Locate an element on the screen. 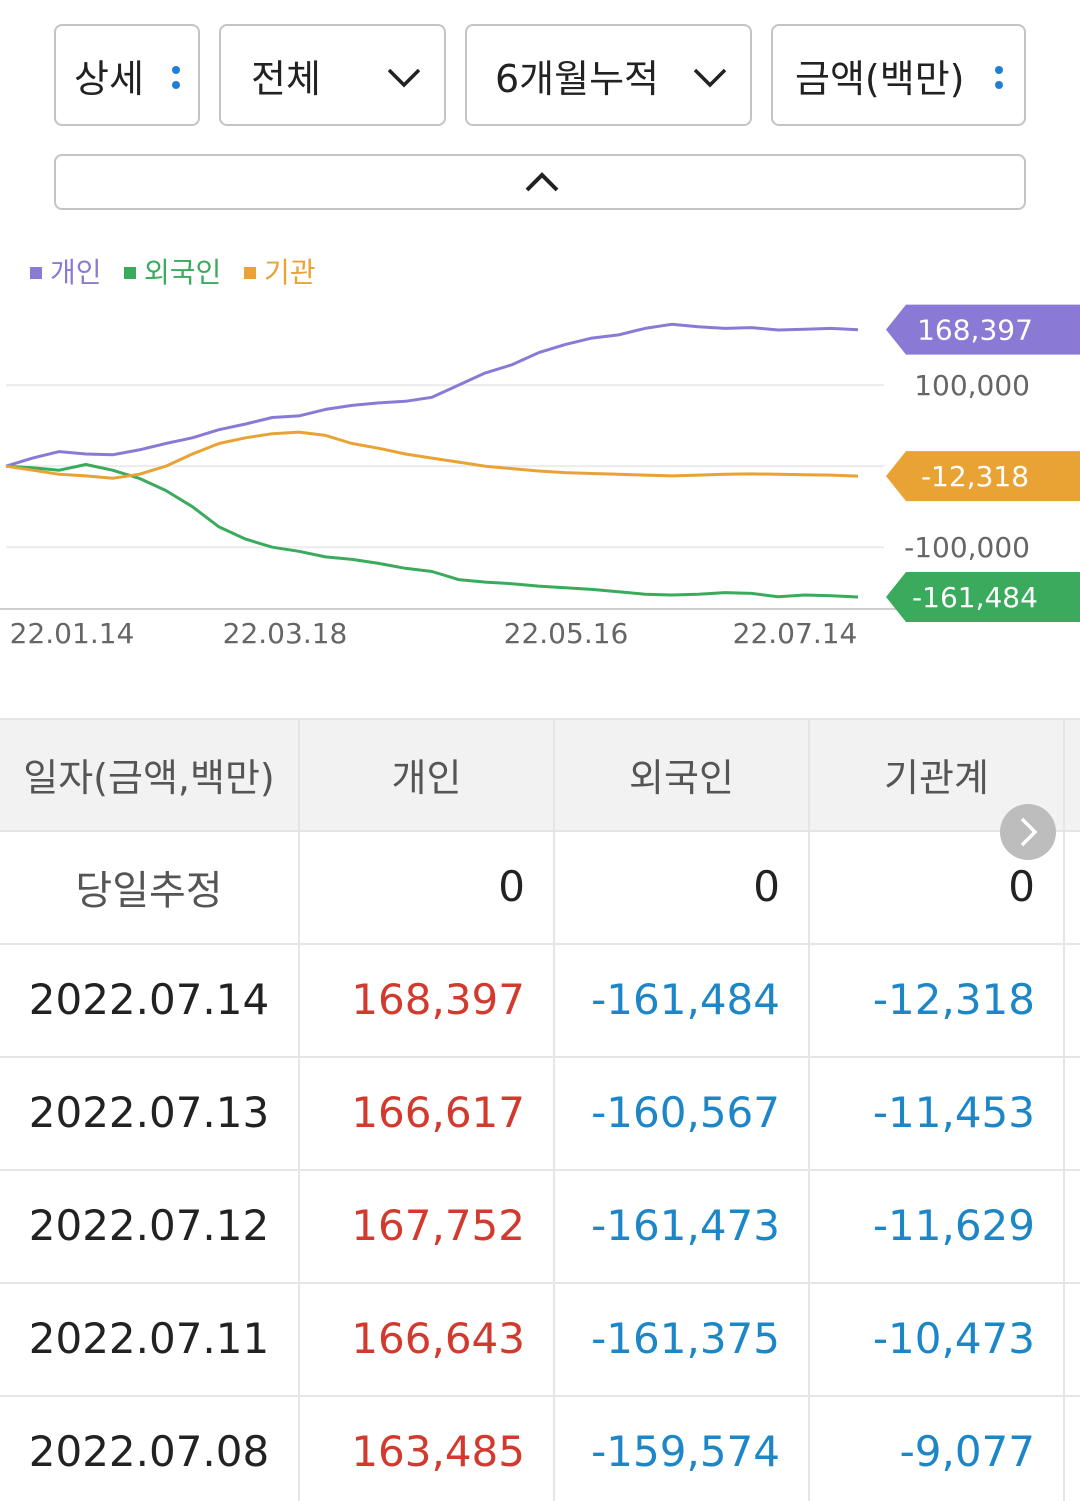 This screenshot has height=1501, width=1080. period-select-label: 6개월누적 is located at coordinates (577, 78).